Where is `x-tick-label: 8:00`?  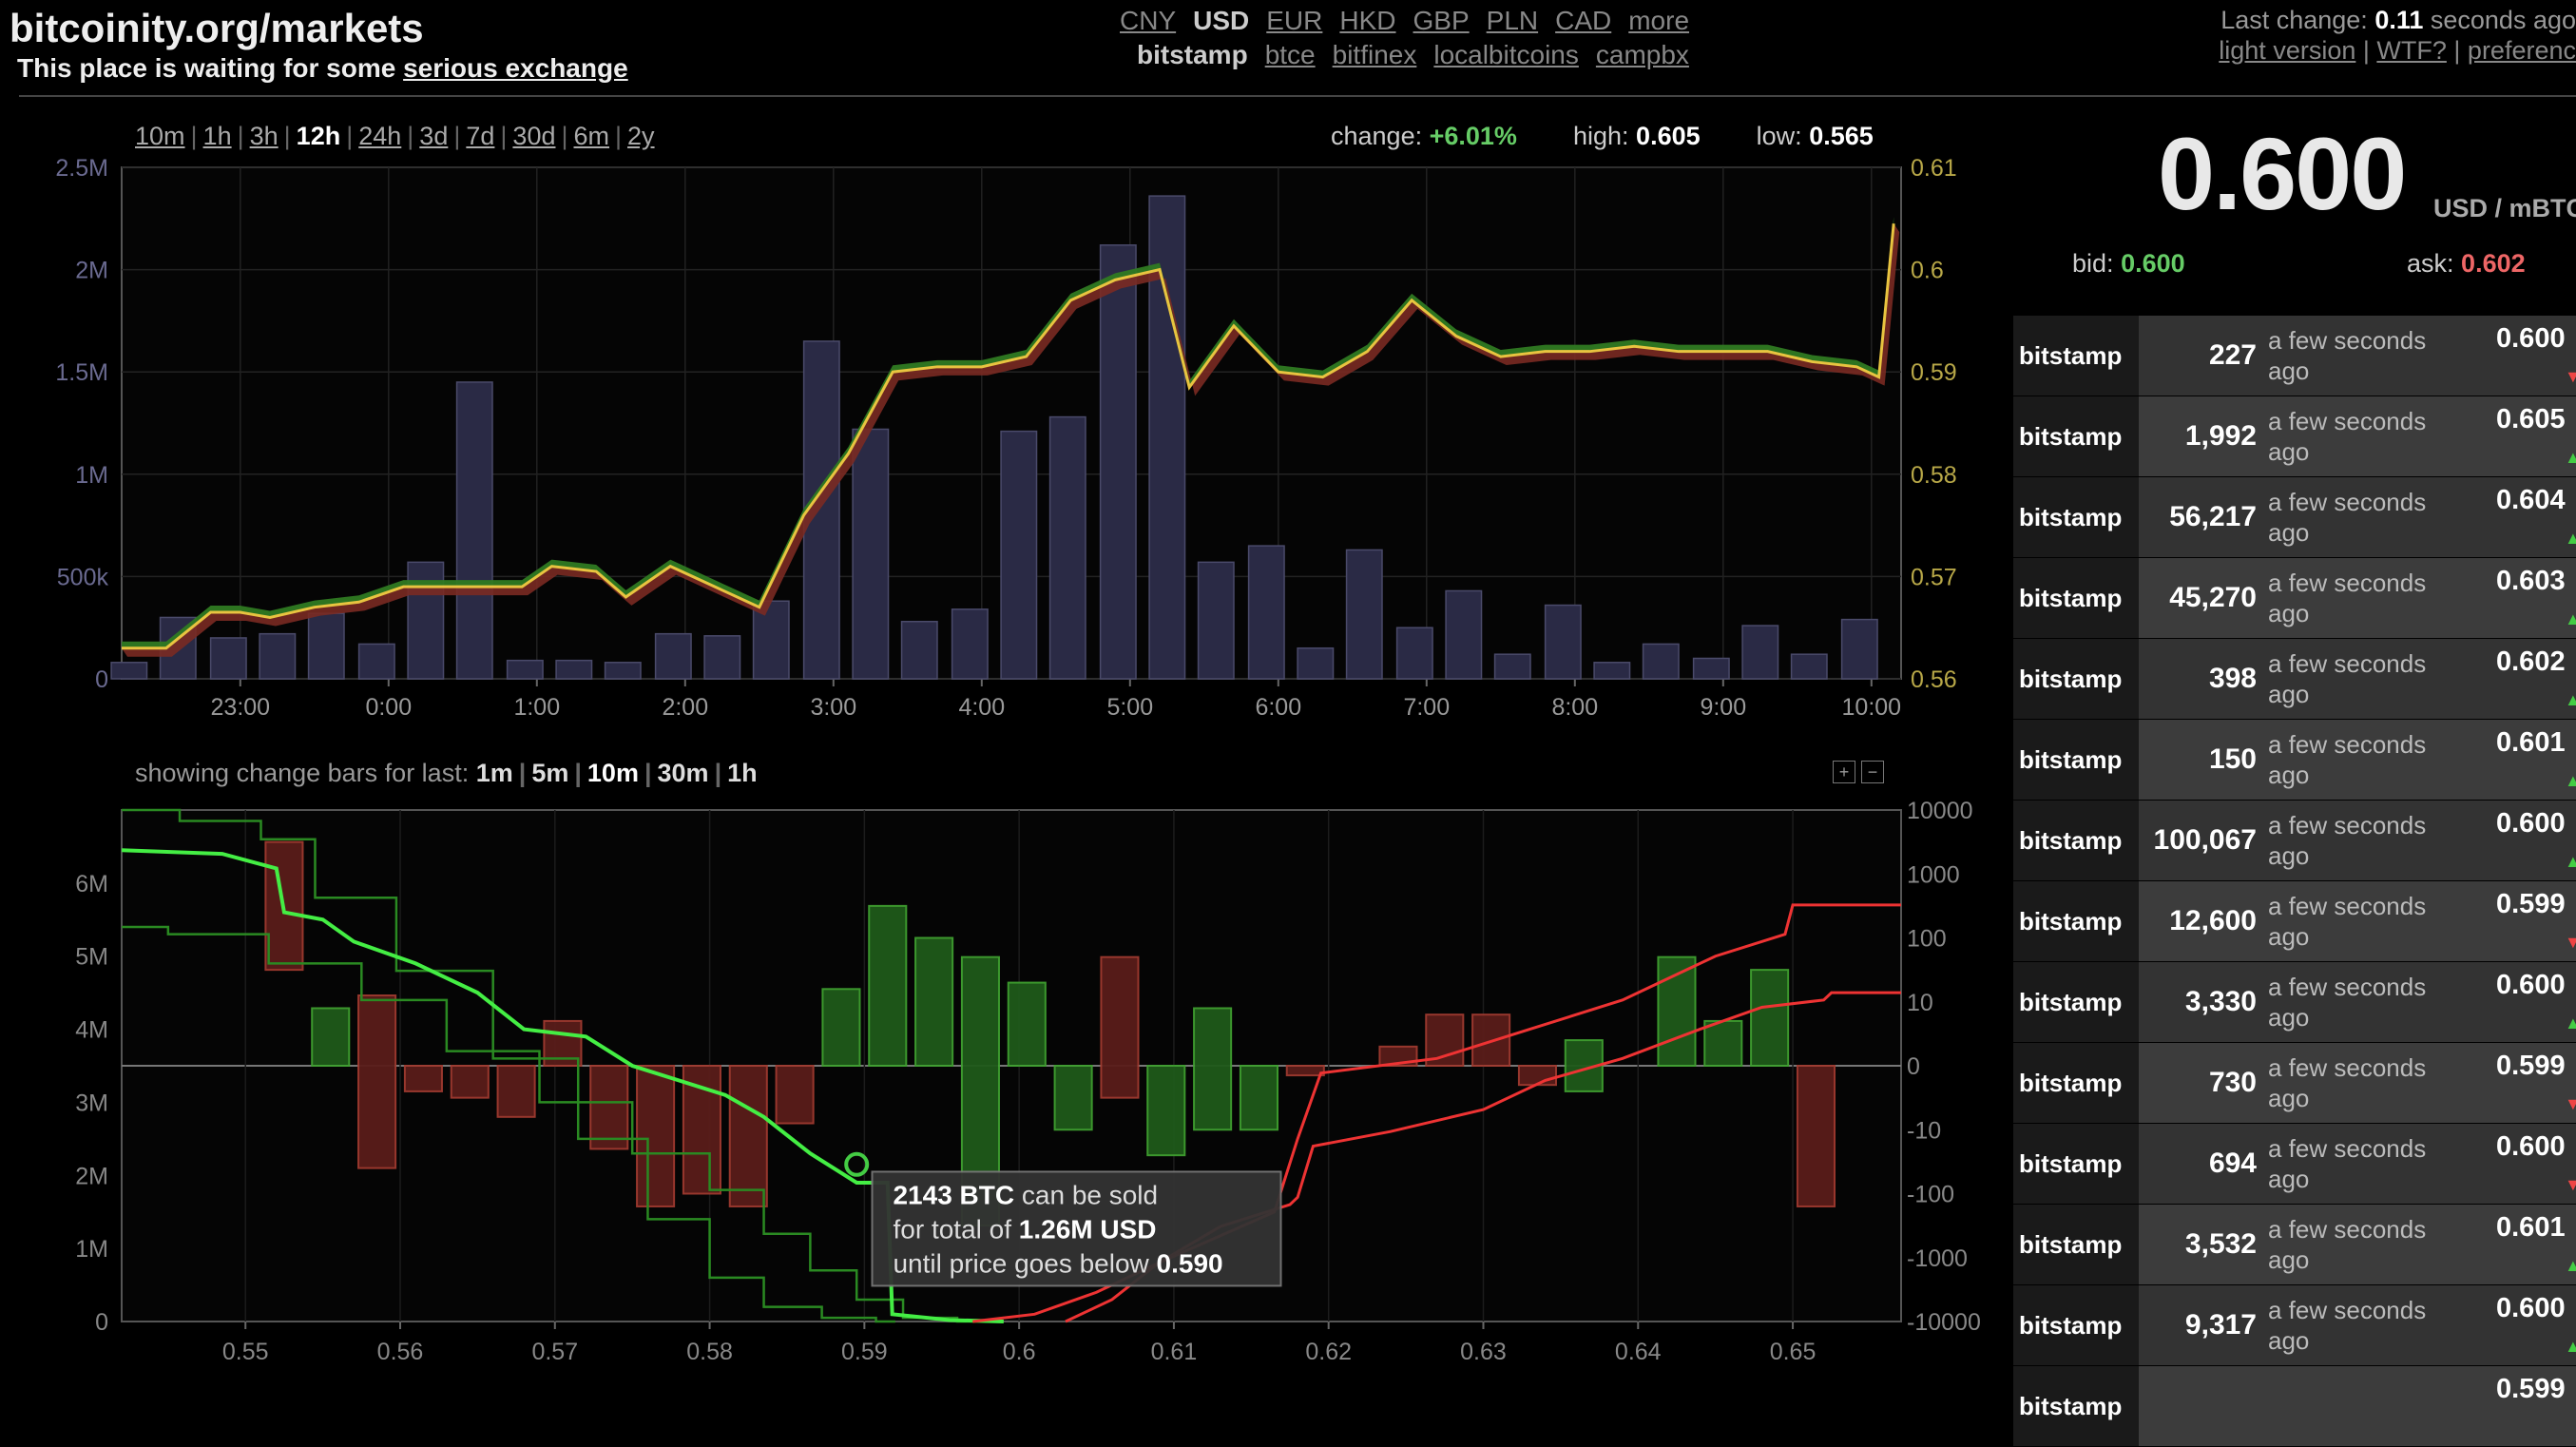 x-tick-label: 8:00 is located at coordinates (1574, 707).